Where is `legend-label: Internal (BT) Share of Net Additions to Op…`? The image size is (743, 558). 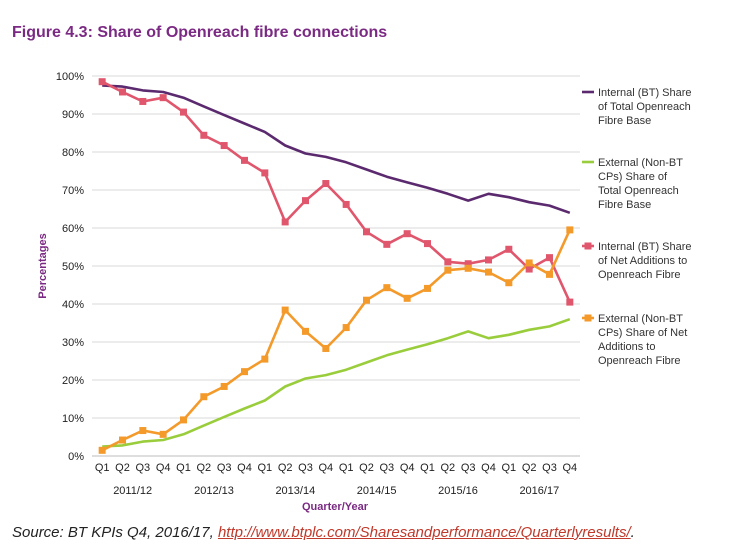 legend-label: Internal (BT) Share of Net Additions to Op… is located at coordinates (645, 261).